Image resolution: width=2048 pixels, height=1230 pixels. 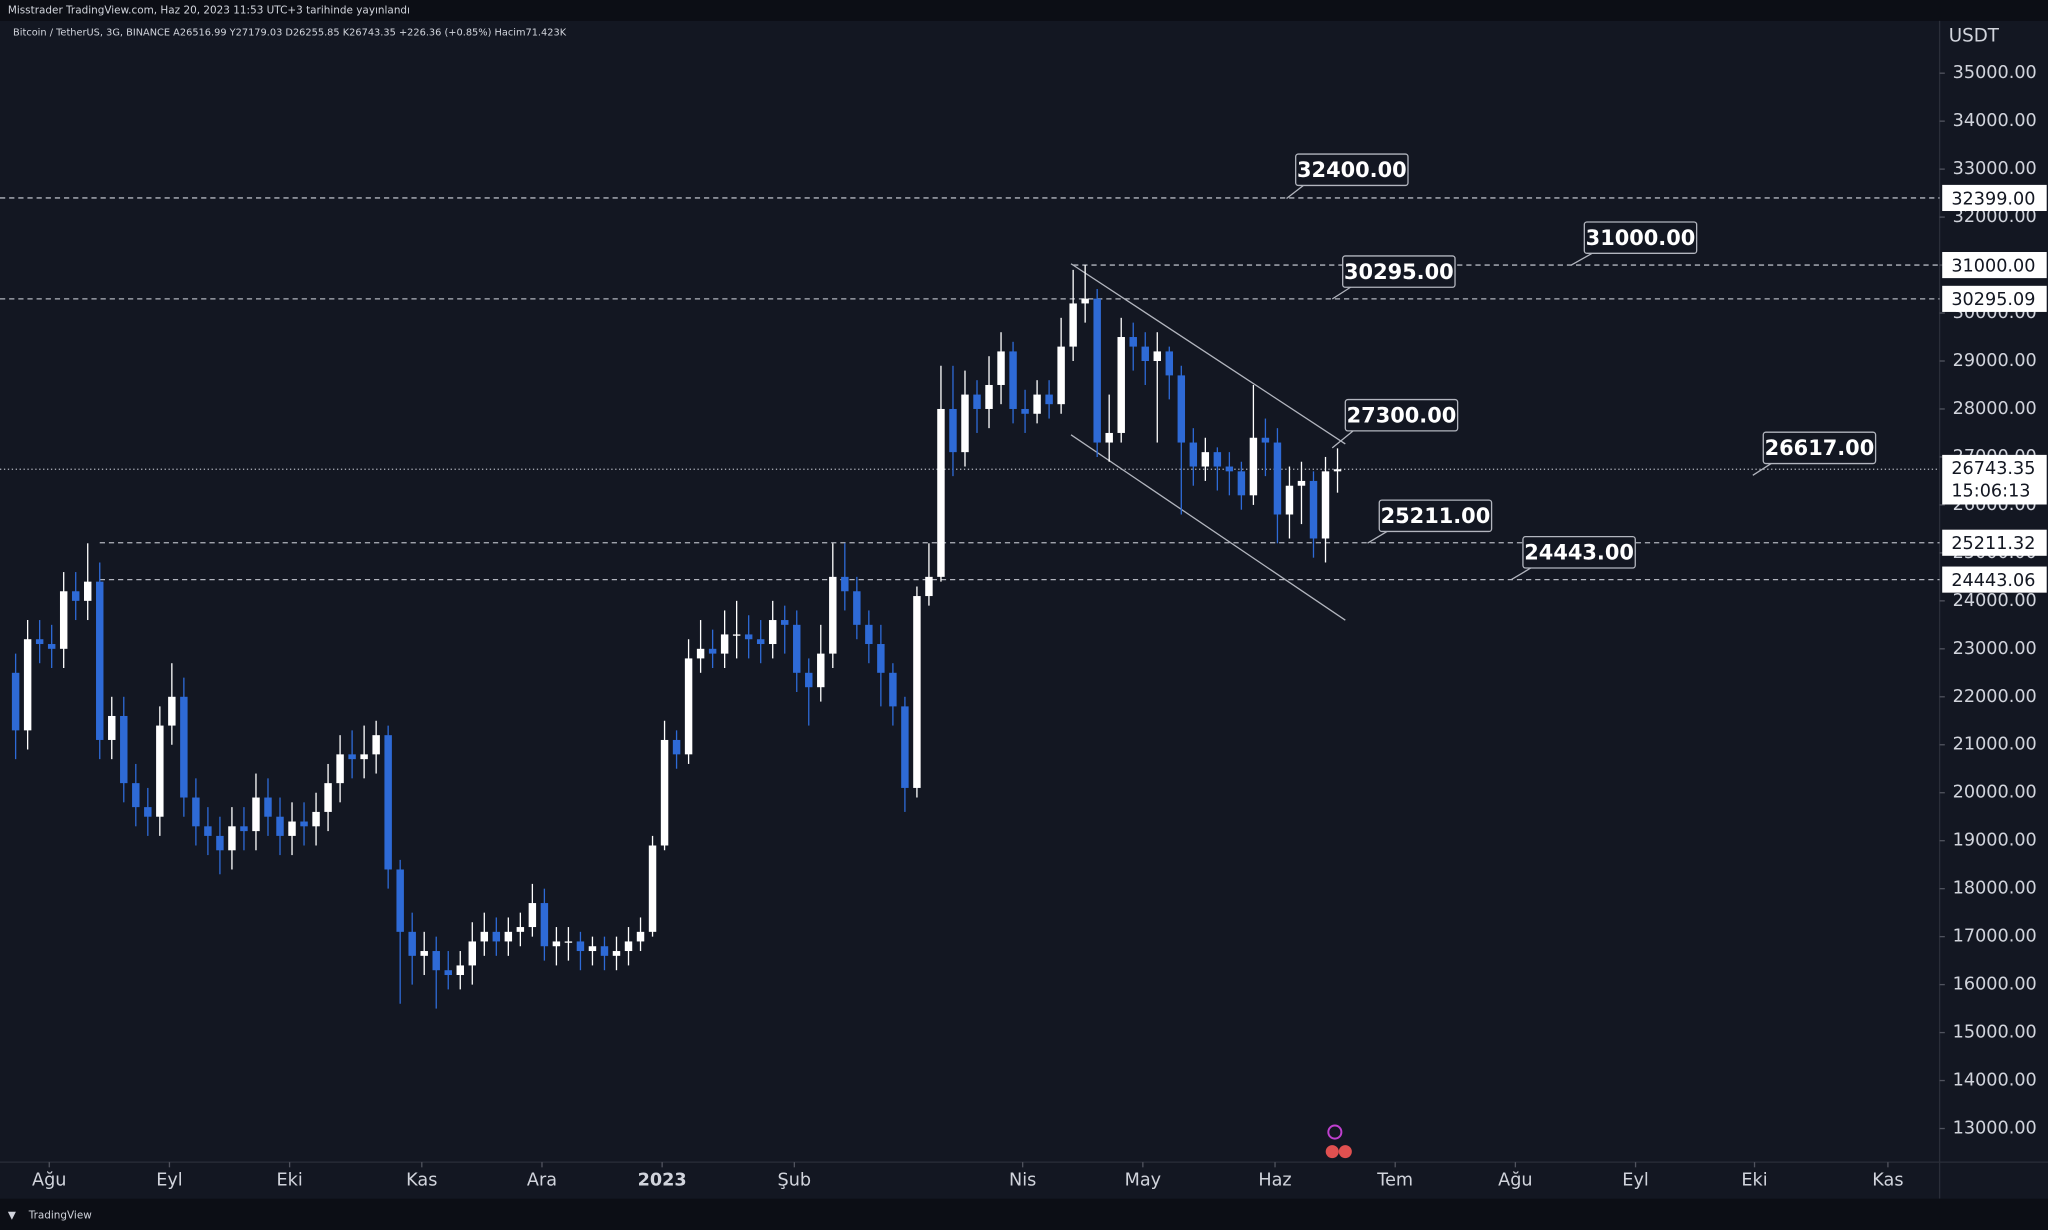 What do you see at coordinates (1993, 544) in the screenshot?
I see `price-tag-label: 25211.32` at bounding box center [1993, 544].